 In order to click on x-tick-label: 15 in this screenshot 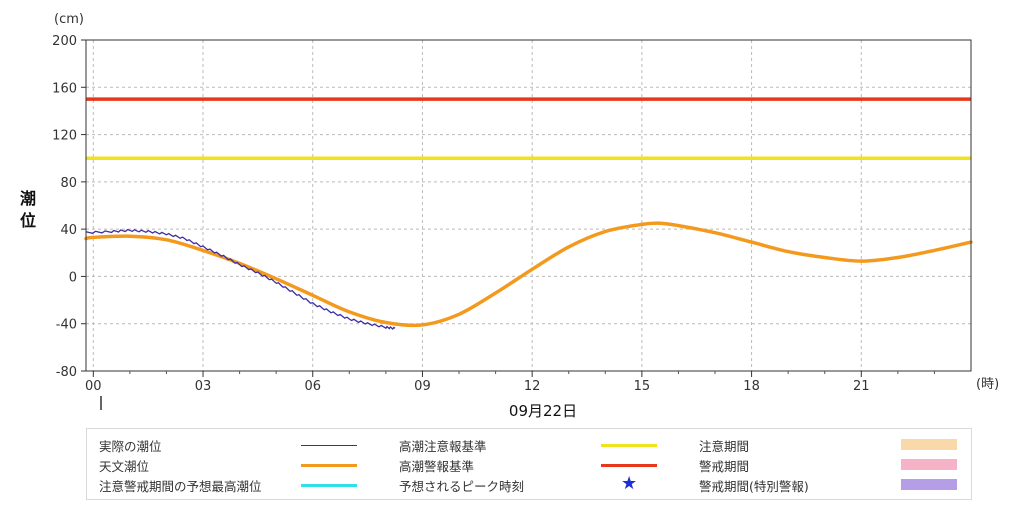, I will do `click(642, 386)`.